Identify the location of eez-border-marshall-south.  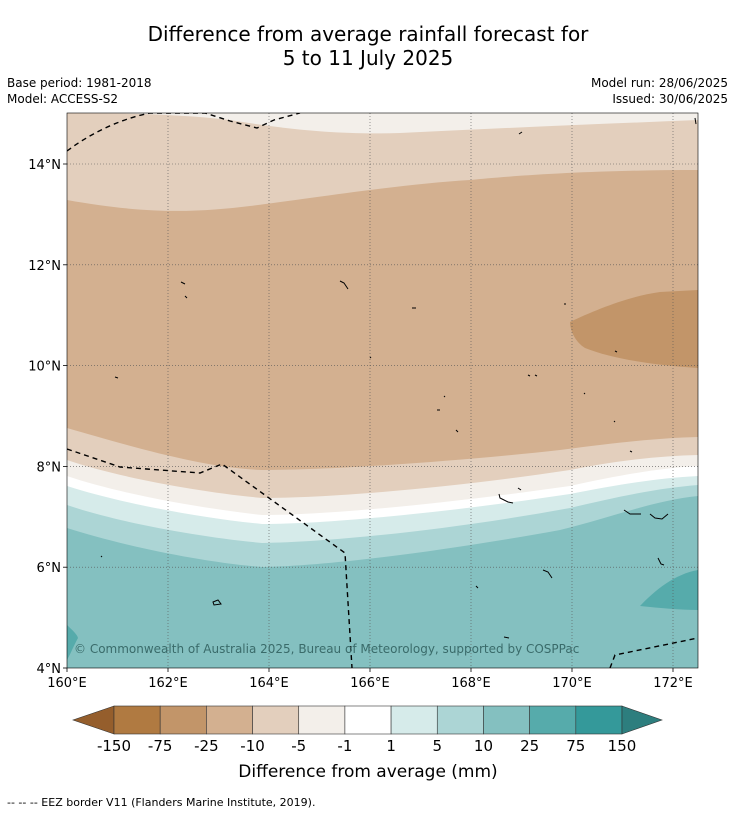
(210, 558).